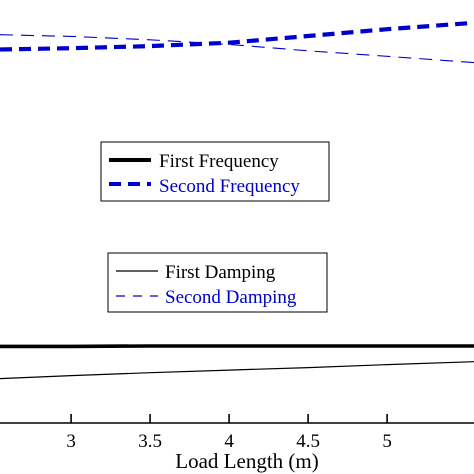 The image size is (474, 474). What do you see at coordinates (246, 461) in the screenshot?
I see `x-axis-label: Load Length (m)` at bounding box center [246, 461].